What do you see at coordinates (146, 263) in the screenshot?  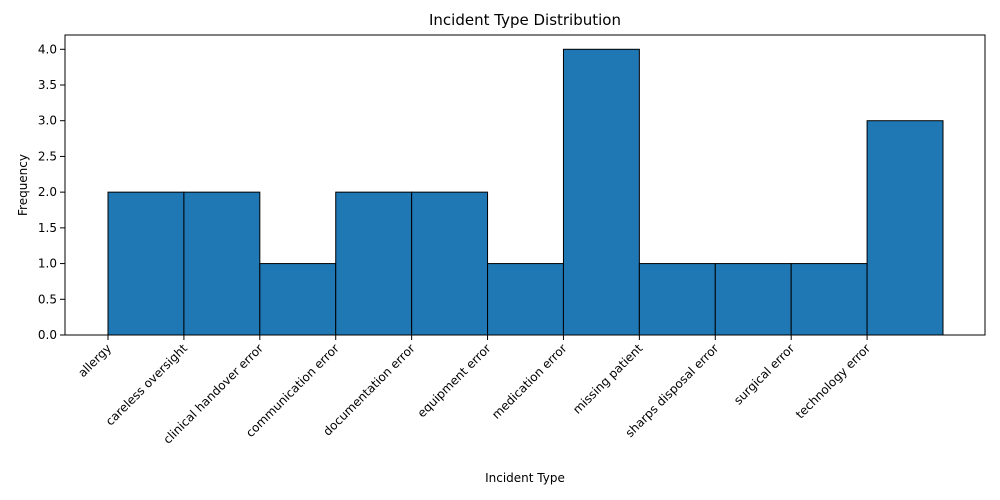 I see `bar-allergy` at bounding box center [146, 263].